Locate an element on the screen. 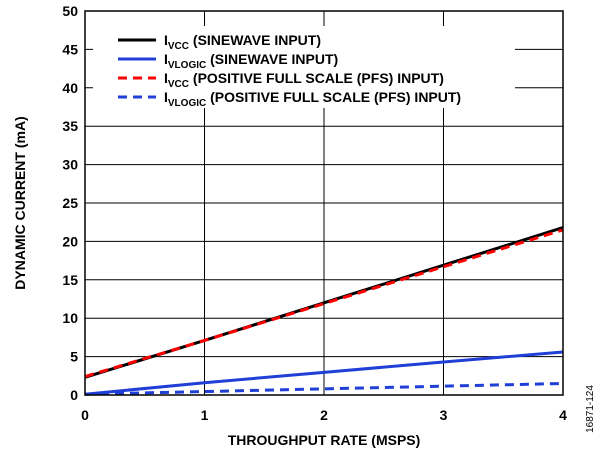  legend-label-2: IVLOGIC (SINEWAVE INPUT) is located at coordinates (251, 61).